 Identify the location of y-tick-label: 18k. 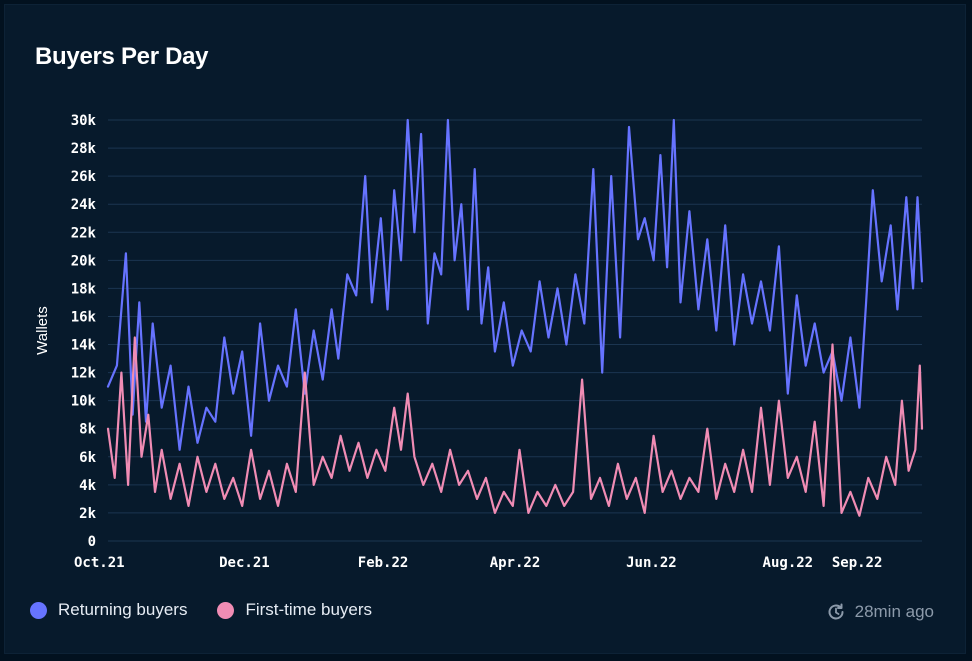
(84, 289).